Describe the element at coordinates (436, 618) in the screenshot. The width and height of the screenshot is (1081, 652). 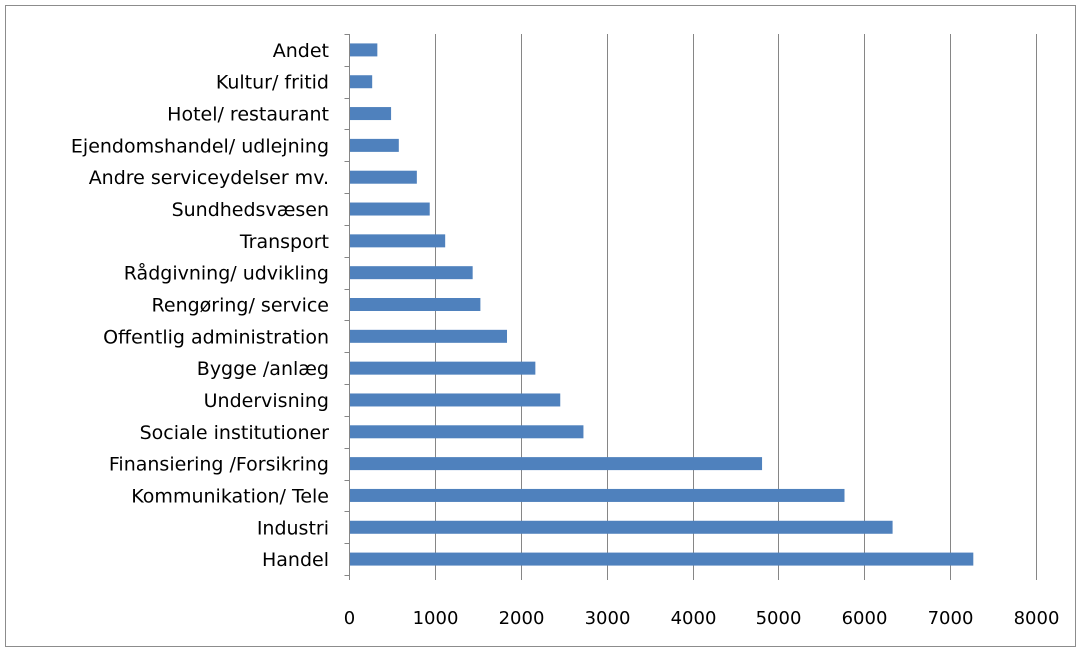
I see `x-tick-label: 1000` at that location.